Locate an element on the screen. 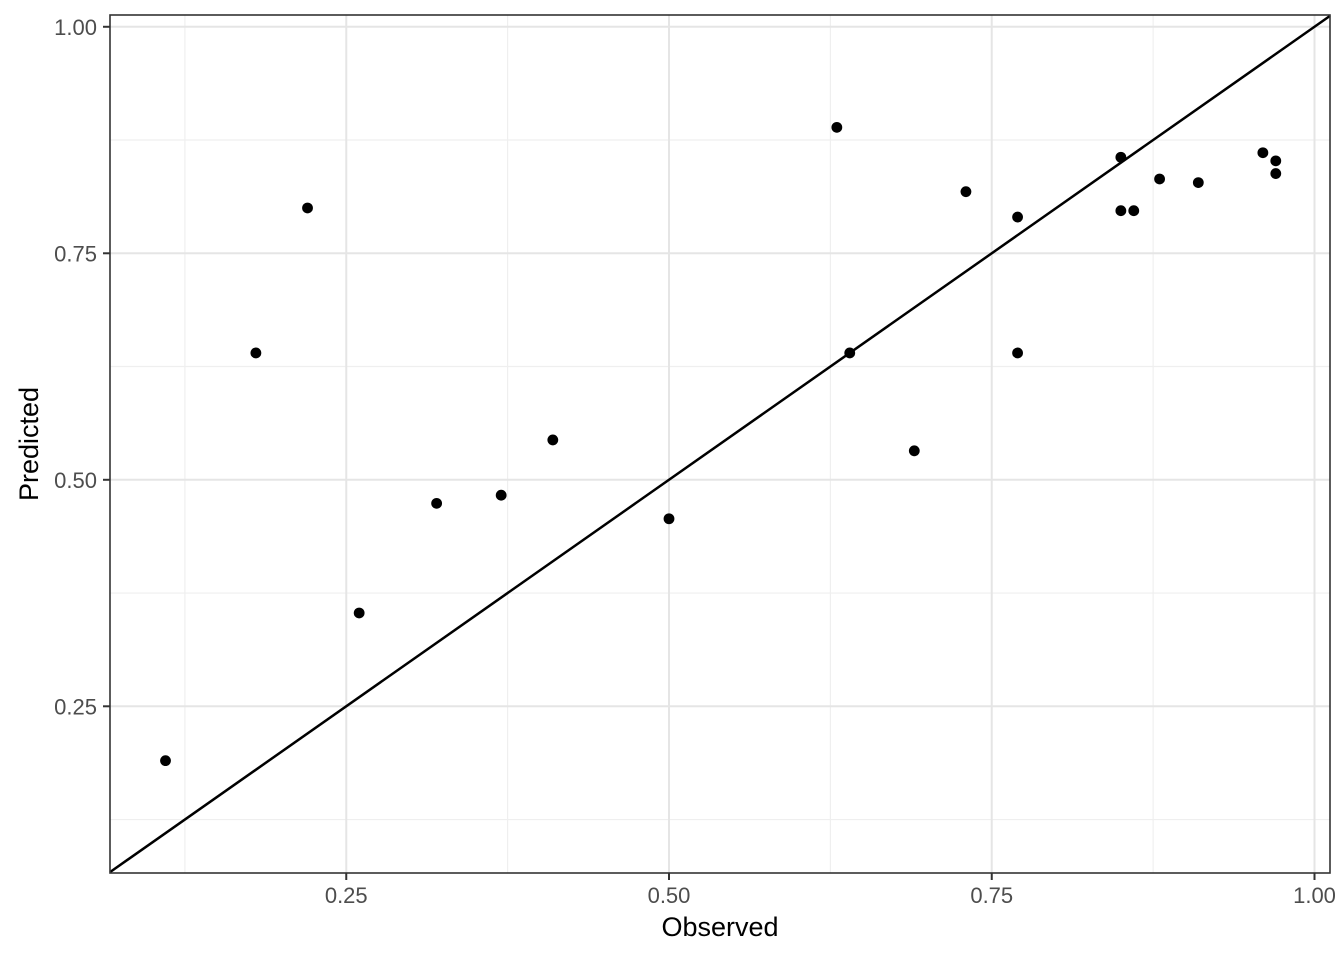 This screenshot has height=960, width=1344. x-tick-label: 1.00 is located at coordinates (1314, 895).